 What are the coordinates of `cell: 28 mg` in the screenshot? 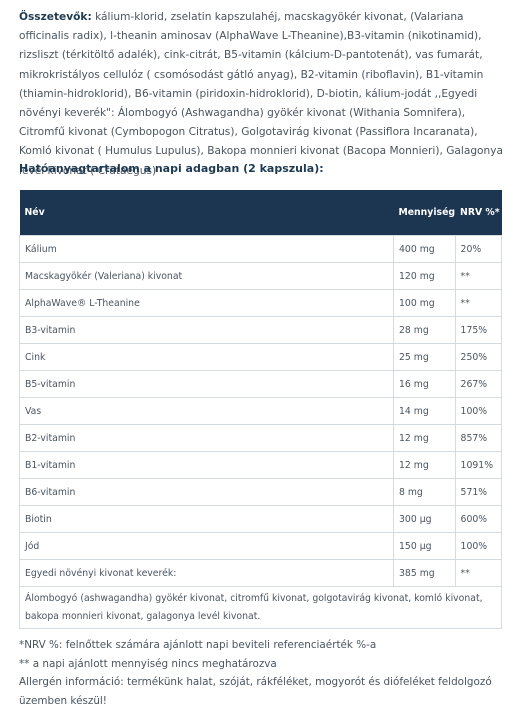 It's located at (424, 330).